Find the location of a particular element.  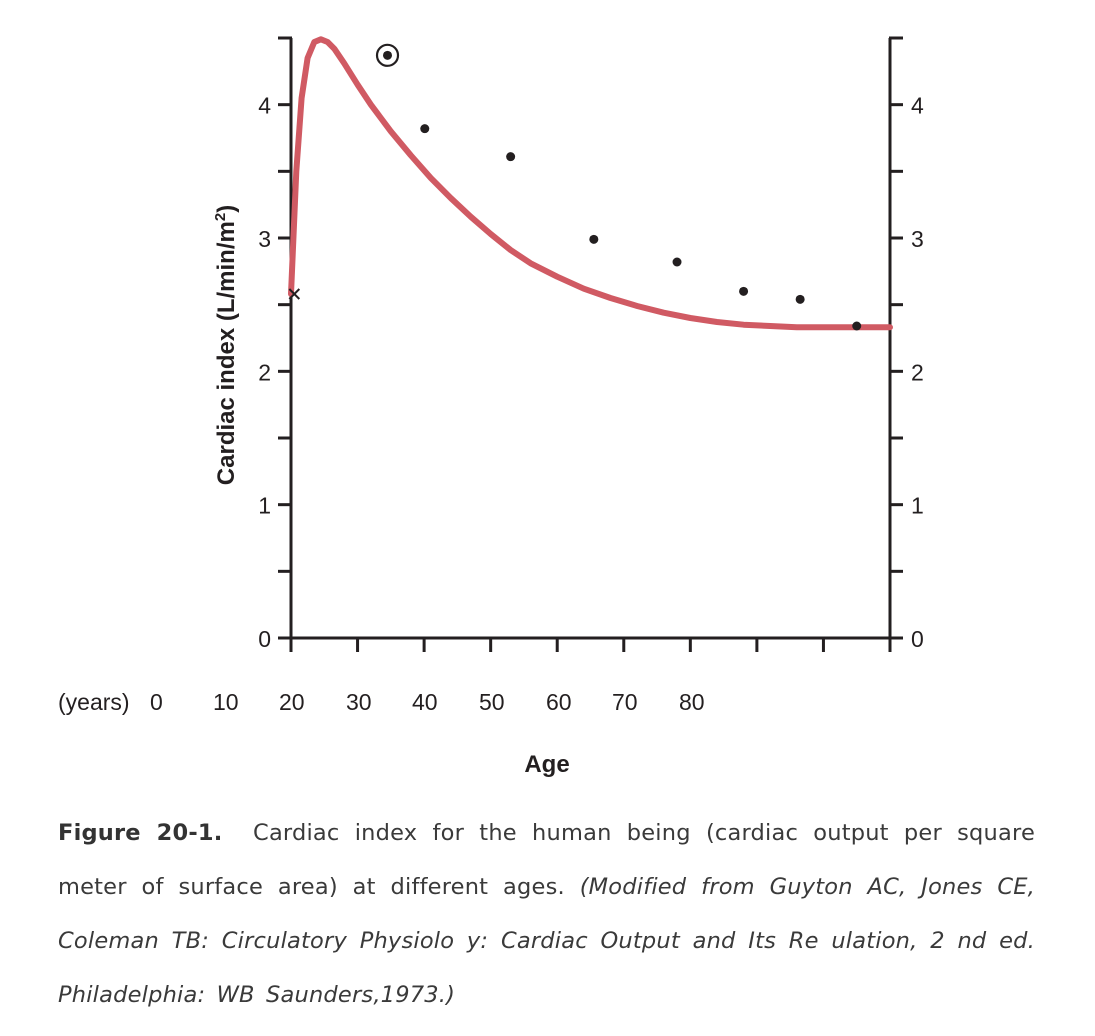

y-tick-label-left: 0 is located at coordinates (264, 639).